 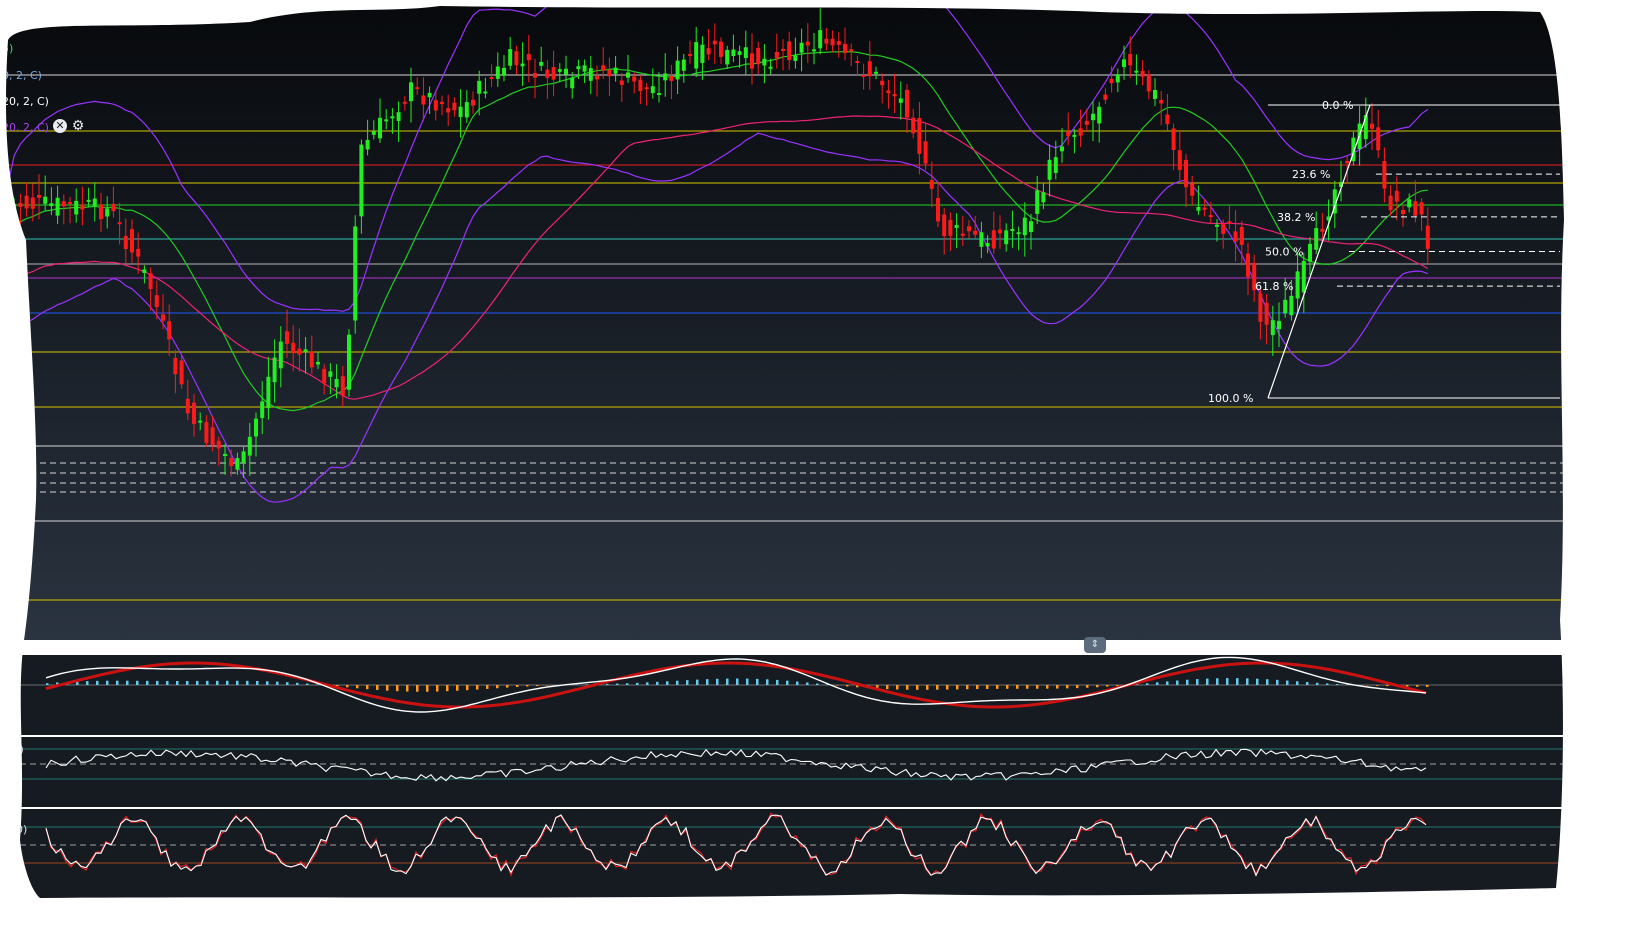 I want to click on pane-resize-handle: ⇕, so click(x=1095, y=645).